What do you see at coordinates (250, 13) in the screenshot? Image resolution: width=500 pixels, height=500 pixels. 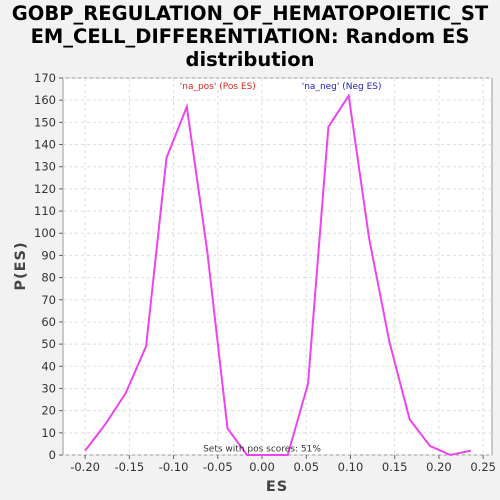 I see `chart-title-line-1: GOBP_REGULATION_OF_HEMATOPOIETIC_ST` at bounding box center [250, 13].